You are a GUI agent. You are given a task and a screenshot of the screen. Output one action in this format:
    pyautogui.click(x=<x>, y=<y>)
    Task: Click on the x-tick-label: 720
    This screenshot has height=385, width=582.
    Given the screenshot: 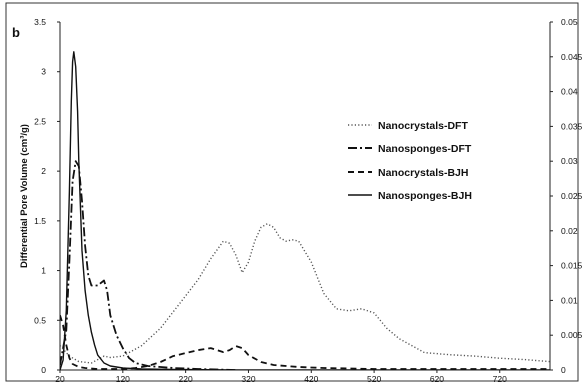 What is the action you would take?
    pyautogui.click(x=500, y=379)
    